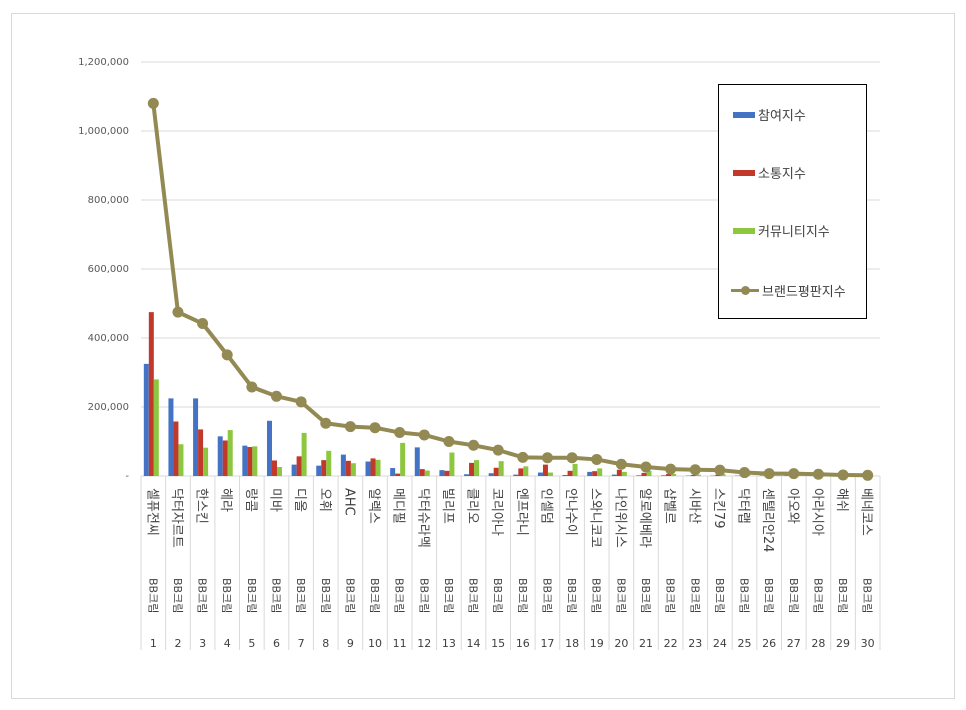 Image resolution: width=966 pixels, height=710 pixels. I want to click on category-rank-label: 19, so click(597, 643).